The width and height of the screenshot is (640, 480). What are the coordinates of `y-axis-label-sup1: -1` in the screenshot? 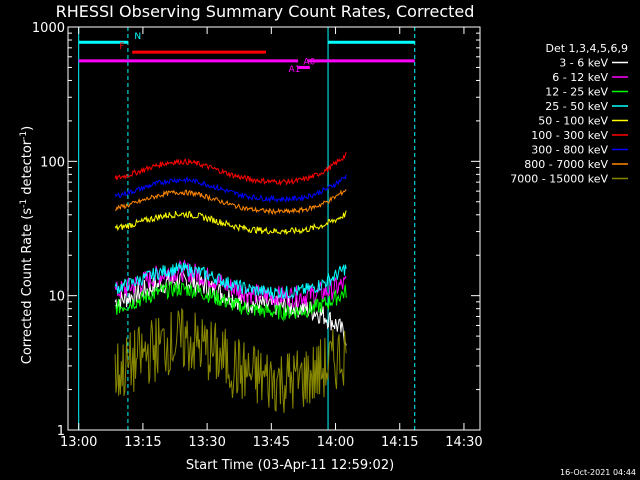 It's located at (24, 203).